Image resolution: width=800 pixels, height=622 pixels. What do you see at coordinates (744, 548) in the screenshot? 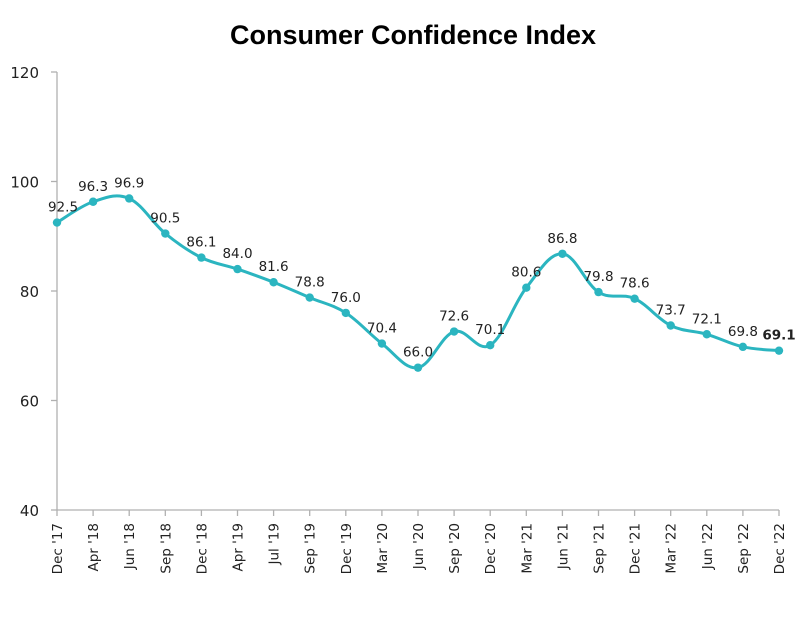
I see `x-tick-label: Sep '22` at bounding box center [744, 548].